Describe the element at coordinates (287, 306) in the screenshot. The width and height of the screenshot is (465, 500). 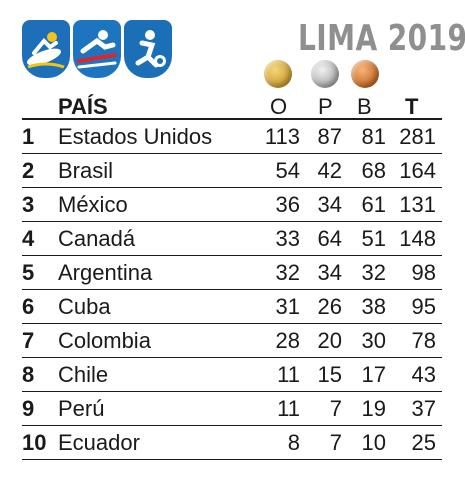
I see `gold-count: 31` at that location.